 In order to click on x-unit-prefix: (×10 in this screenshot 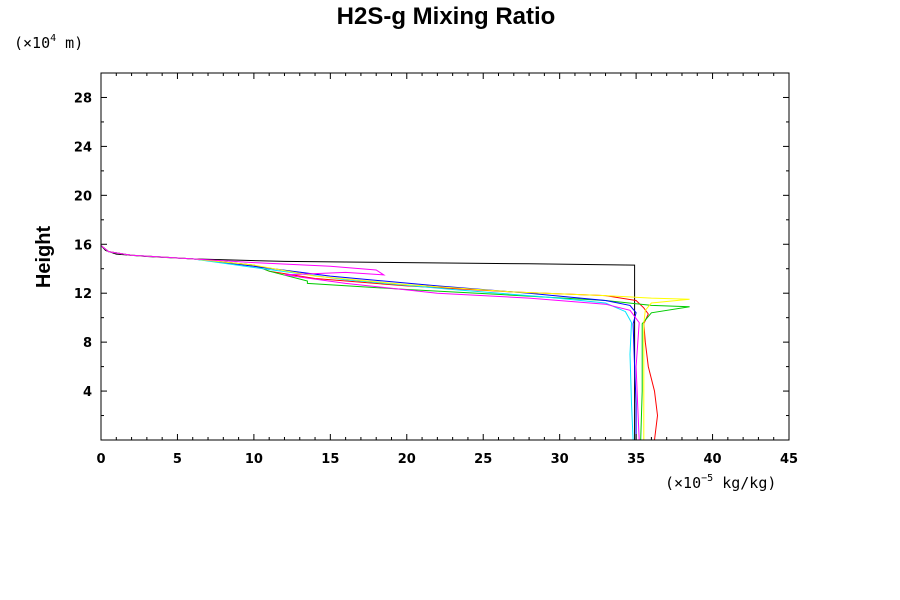, I will do `click(683, 483)`.